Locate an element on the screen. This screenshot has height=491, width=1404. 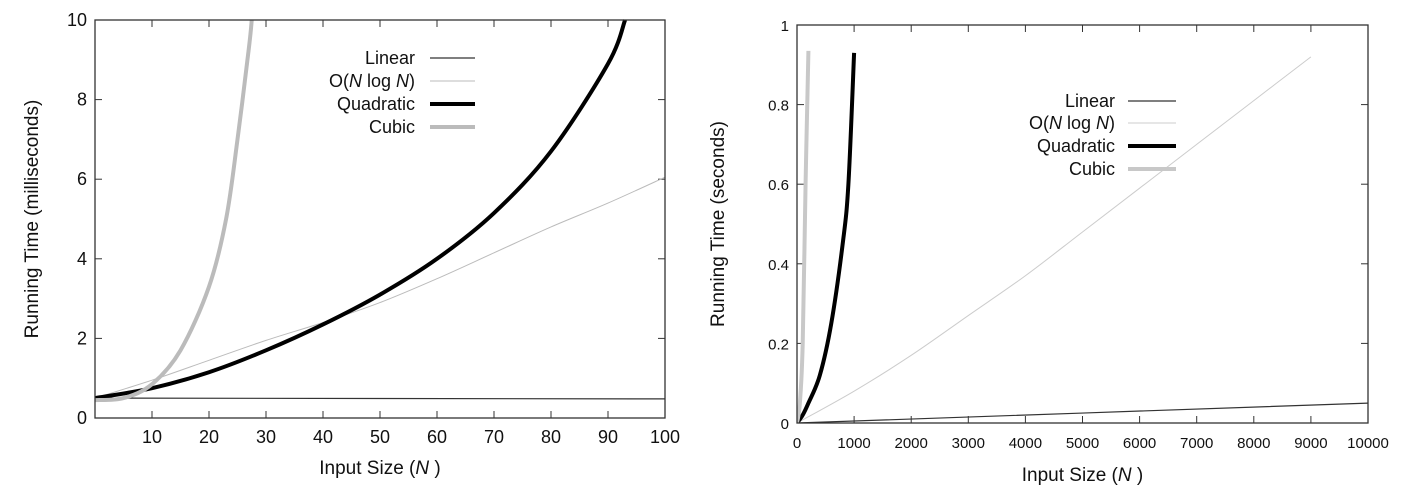
x-tick-label: 30 is located at coordinates (266, 437).